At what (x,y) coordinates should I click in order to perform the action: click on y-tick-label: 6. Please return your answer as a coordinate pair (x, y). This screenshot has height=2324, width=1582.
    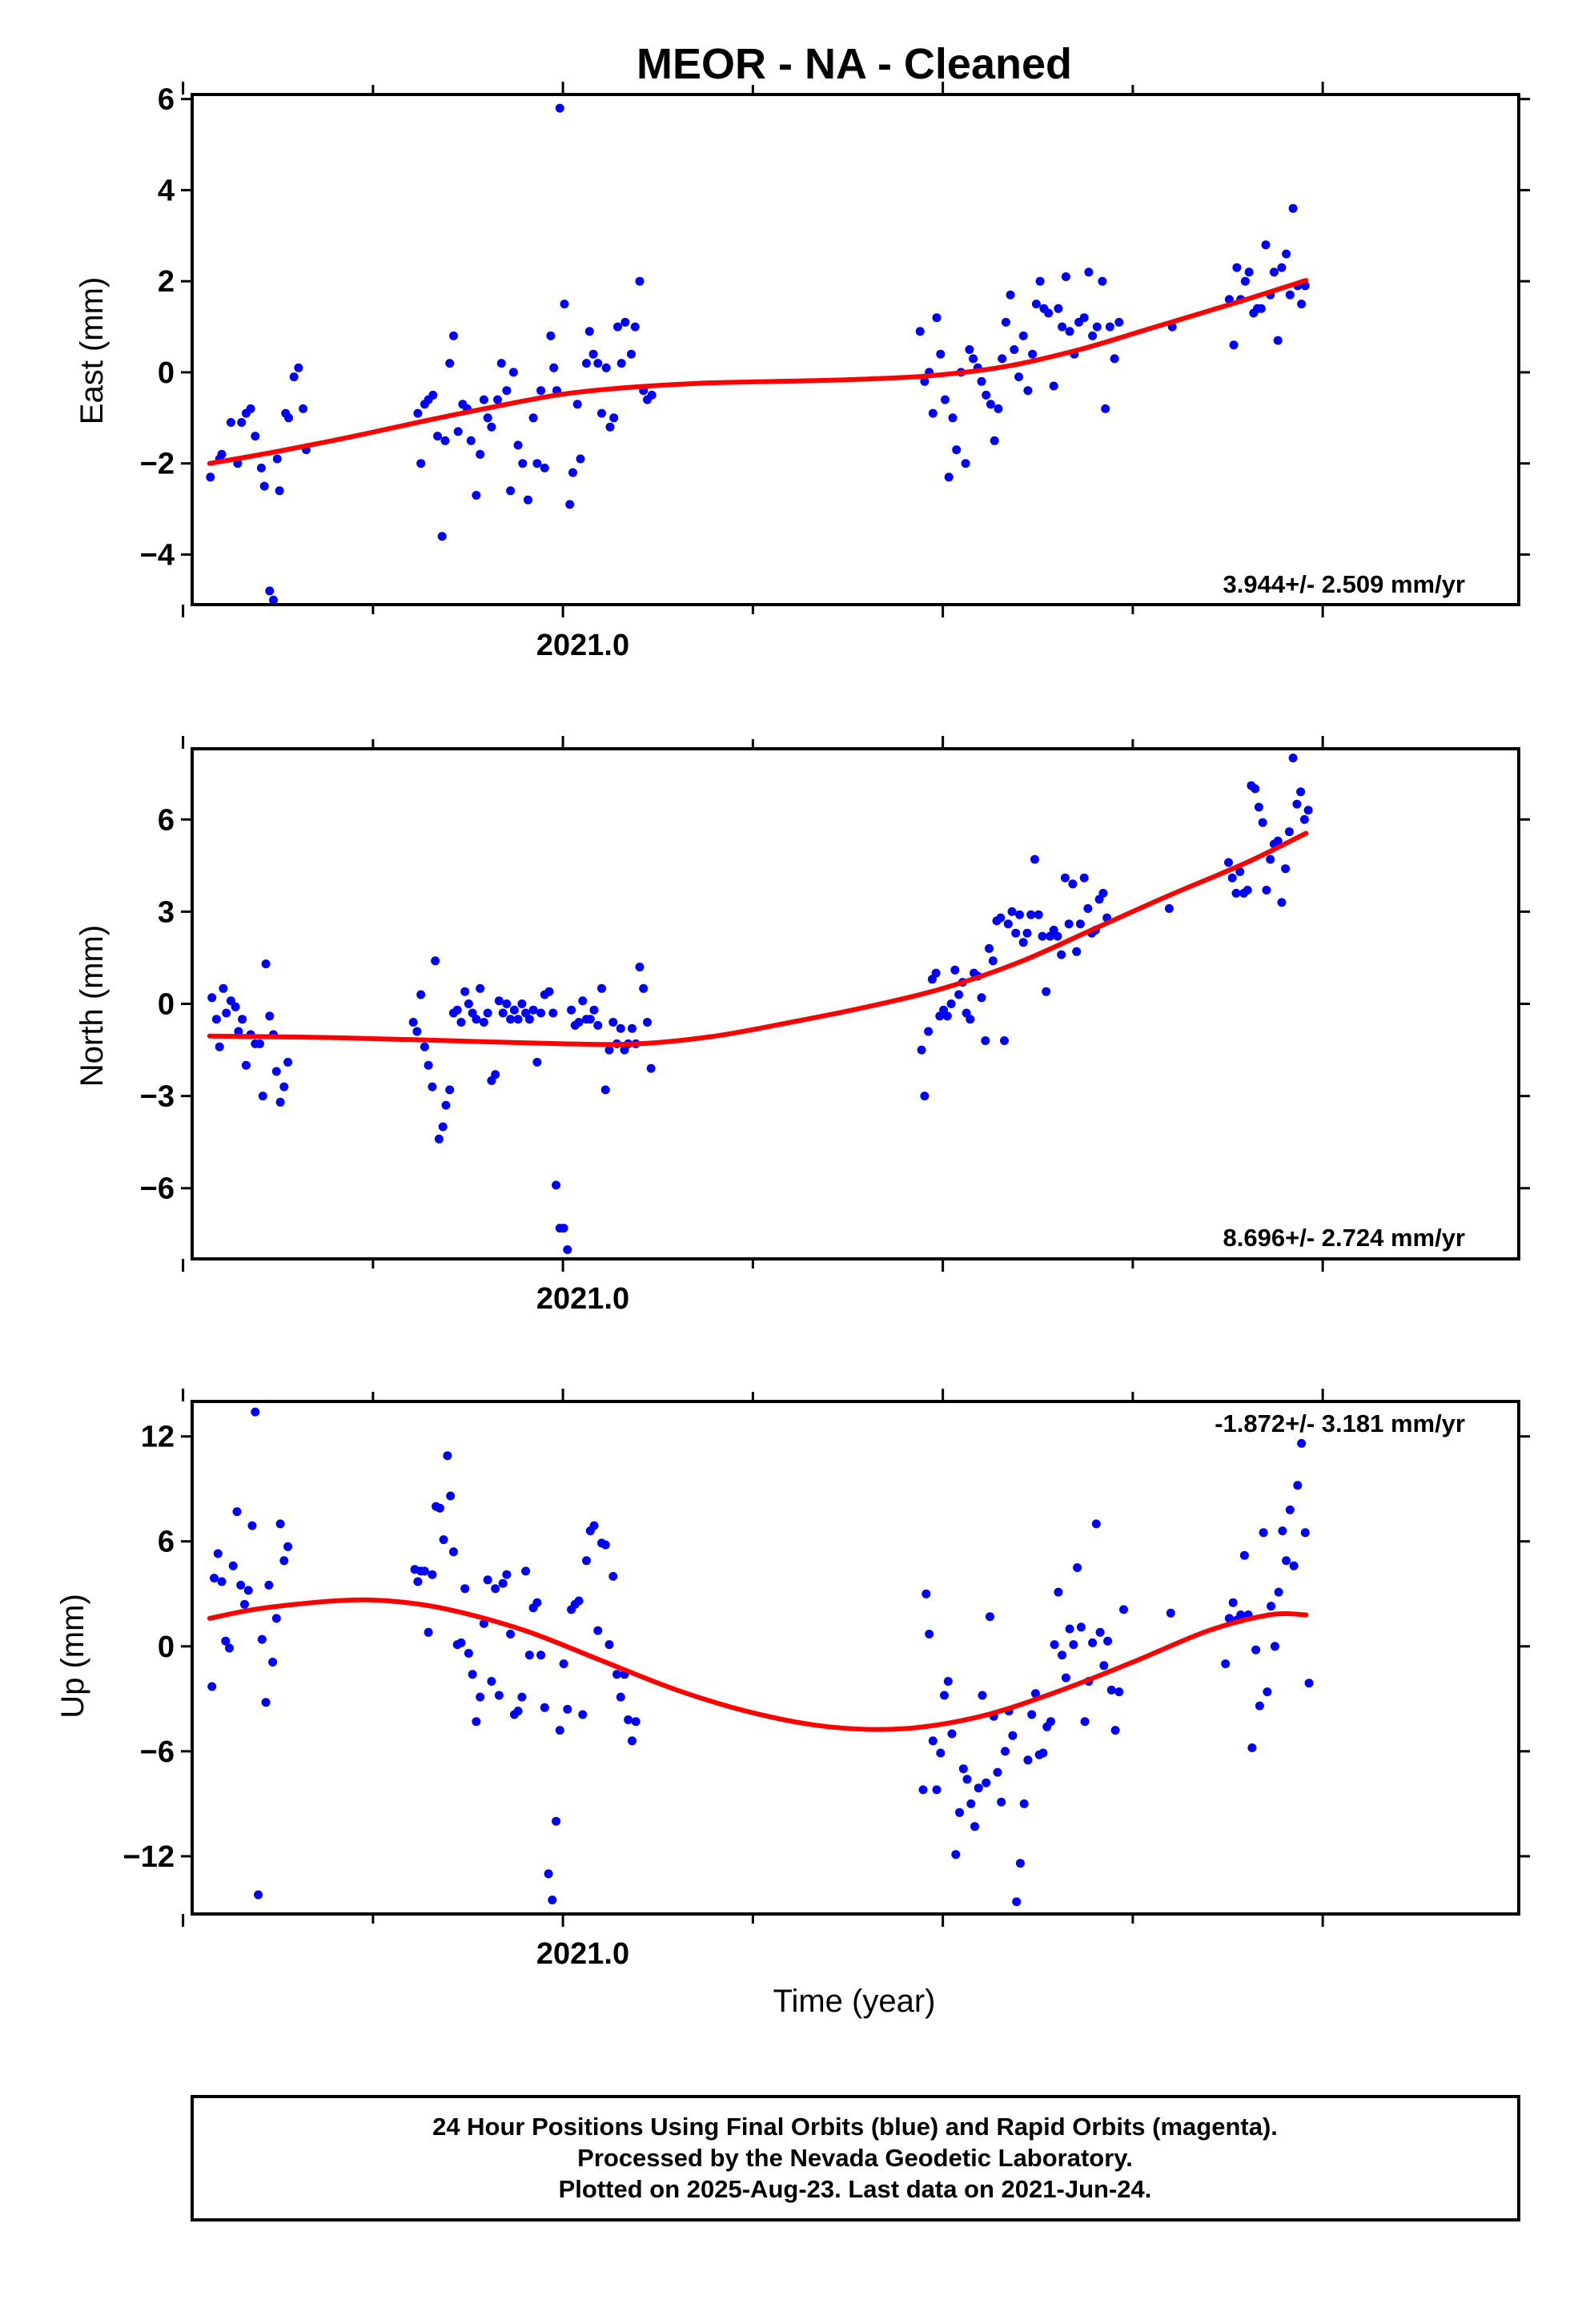
    Looking at the image, I should click on (166, 820).